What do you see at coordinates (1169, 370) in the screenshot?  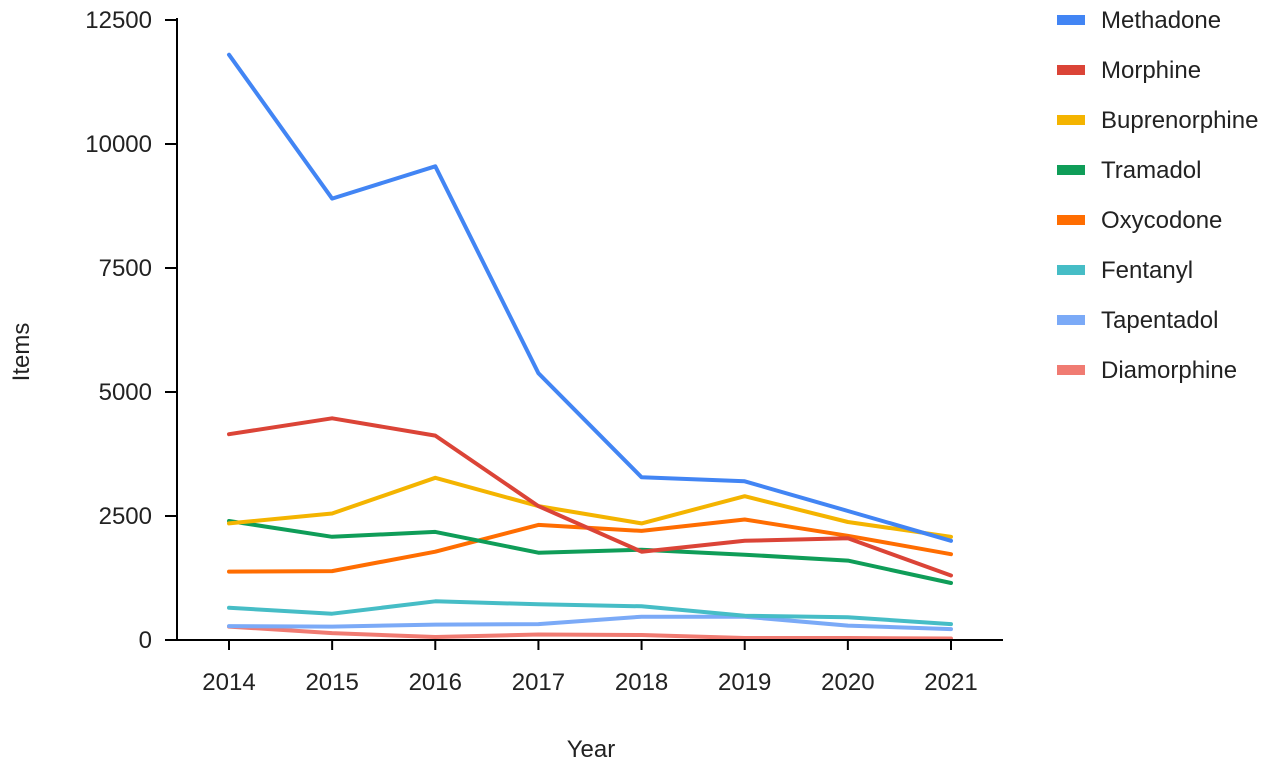 I see `legend-label: Diamorphine` at bounding box center [1169, 370].